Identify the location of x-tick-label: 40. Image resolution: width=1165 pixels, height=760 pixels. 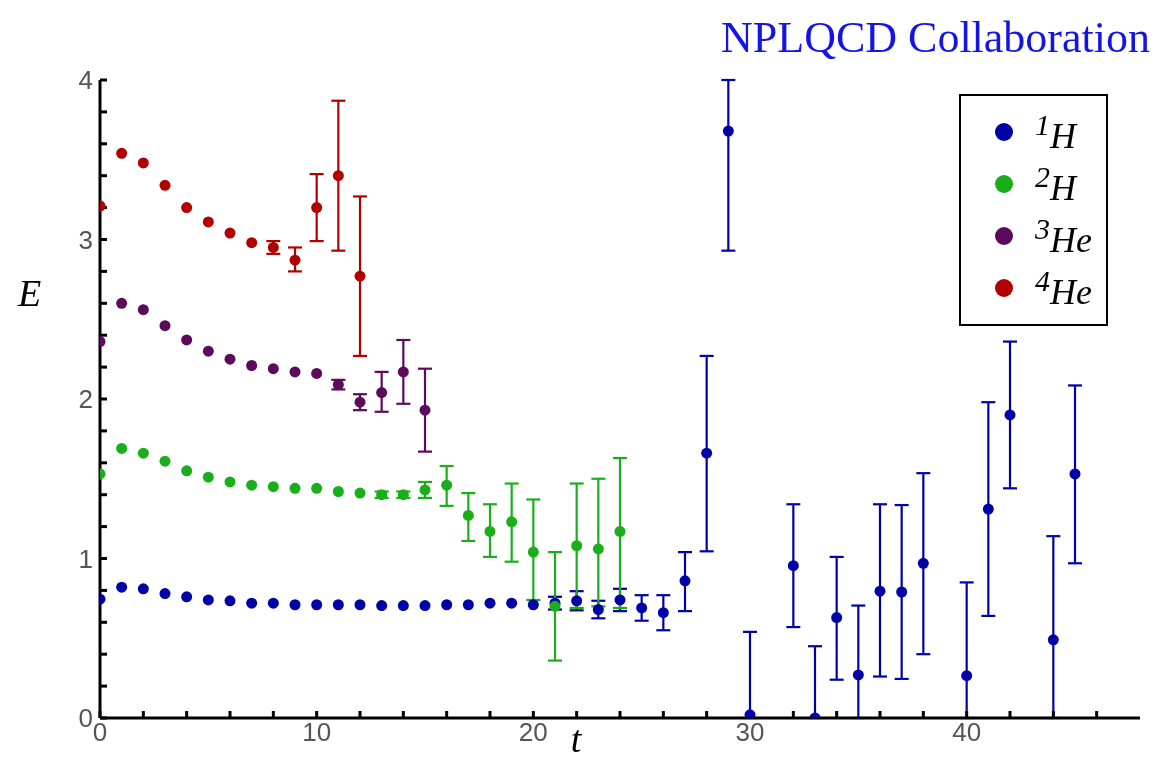
(967, 732).